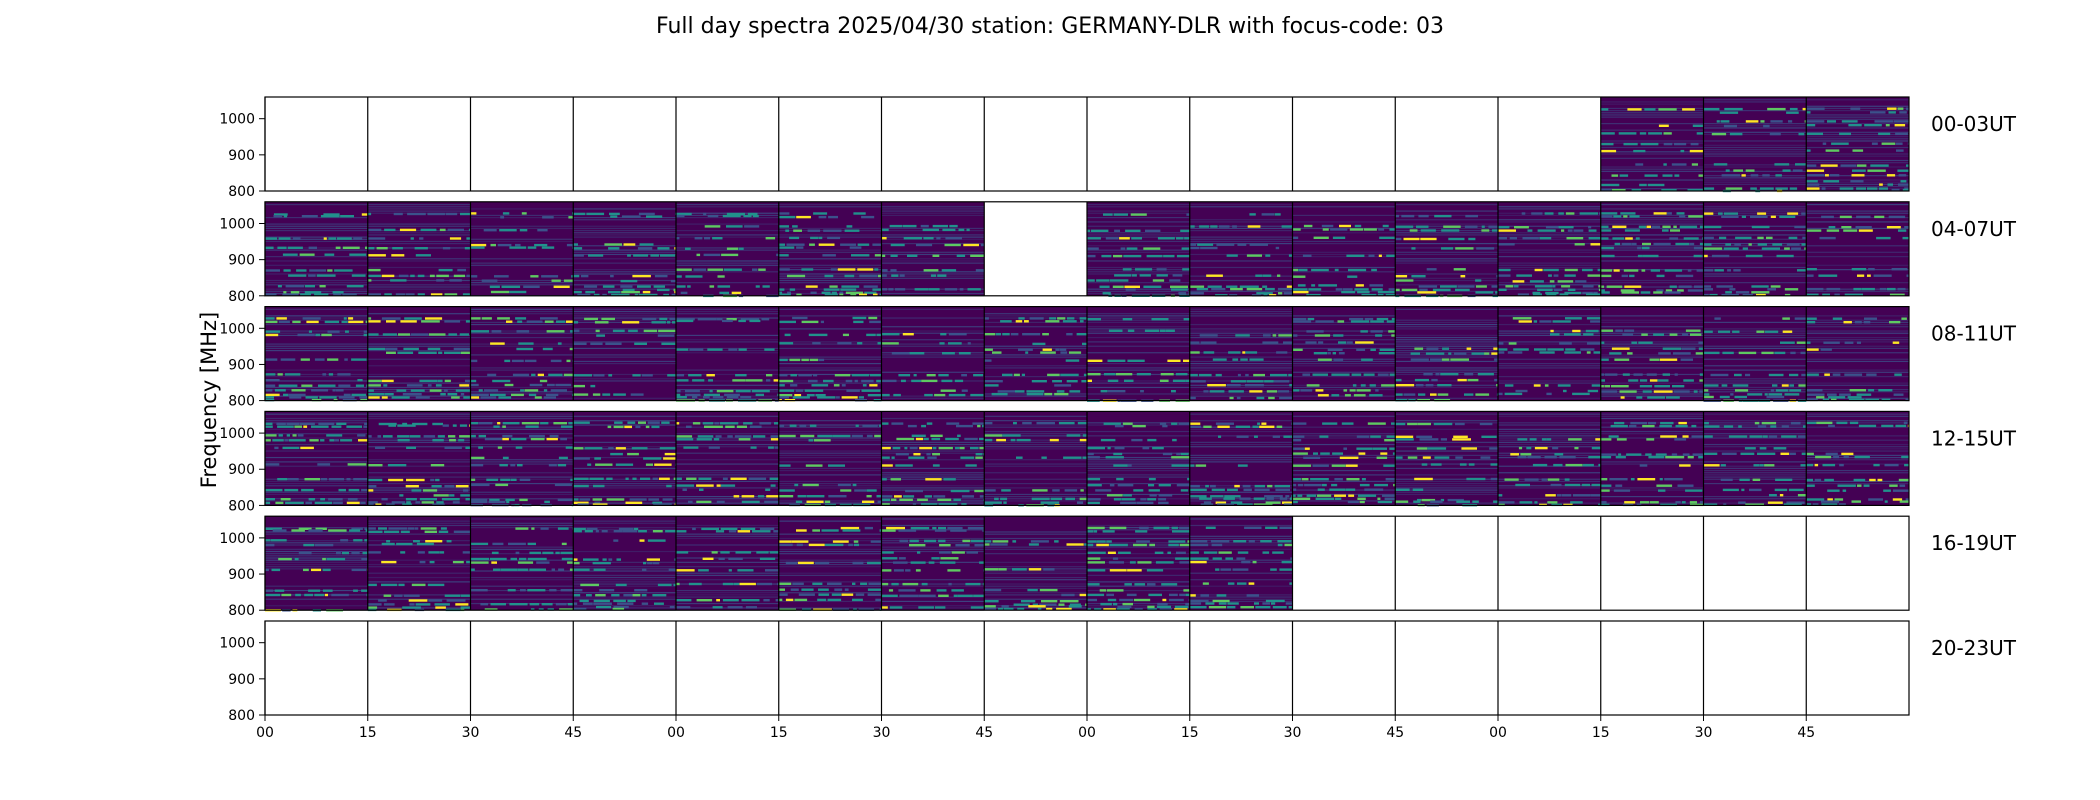 This screenshot has height=800, width=2100. What do you see at coordinates (522, 144) in the screenshot?
I see `empty-panel` at bounding box center [522, 144].